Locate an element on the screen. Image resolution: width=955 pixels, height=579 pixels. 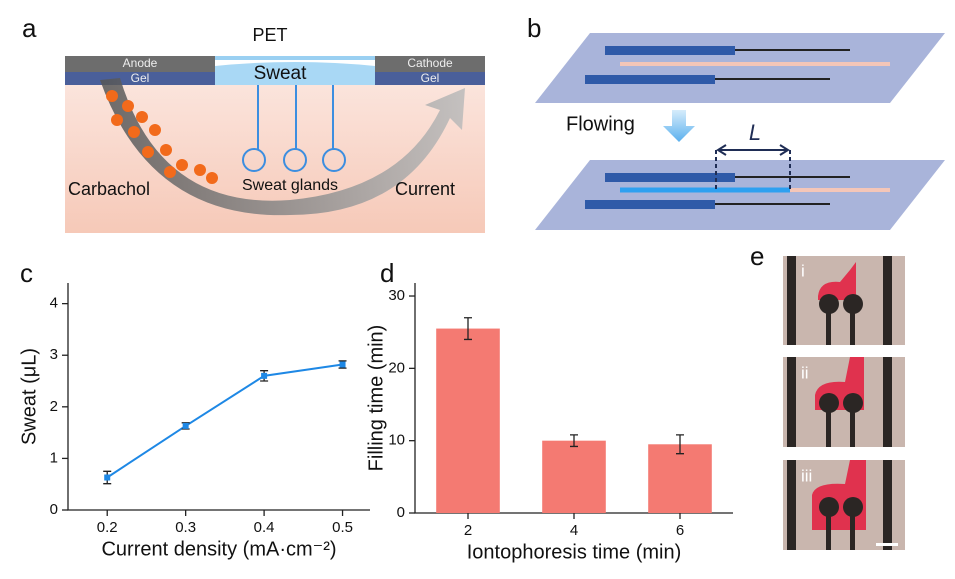
sweat-pool is located at coordinates (295, 73).